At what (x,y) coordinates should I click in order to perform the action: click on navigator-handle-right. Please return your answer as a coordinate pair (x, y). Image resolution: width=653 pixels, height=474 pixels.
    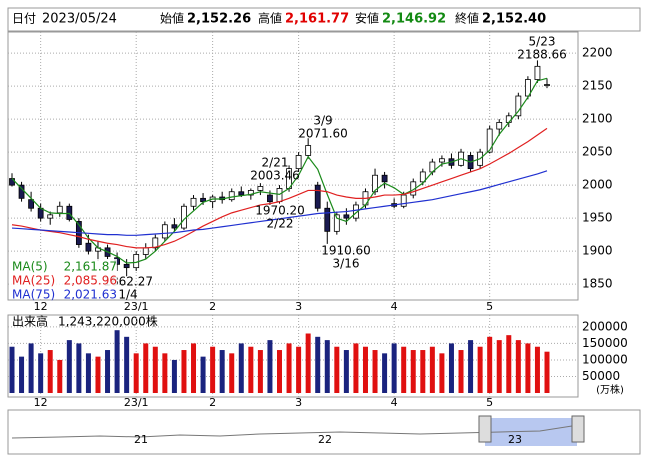
    Looking at the image, I should click on (578, 429).